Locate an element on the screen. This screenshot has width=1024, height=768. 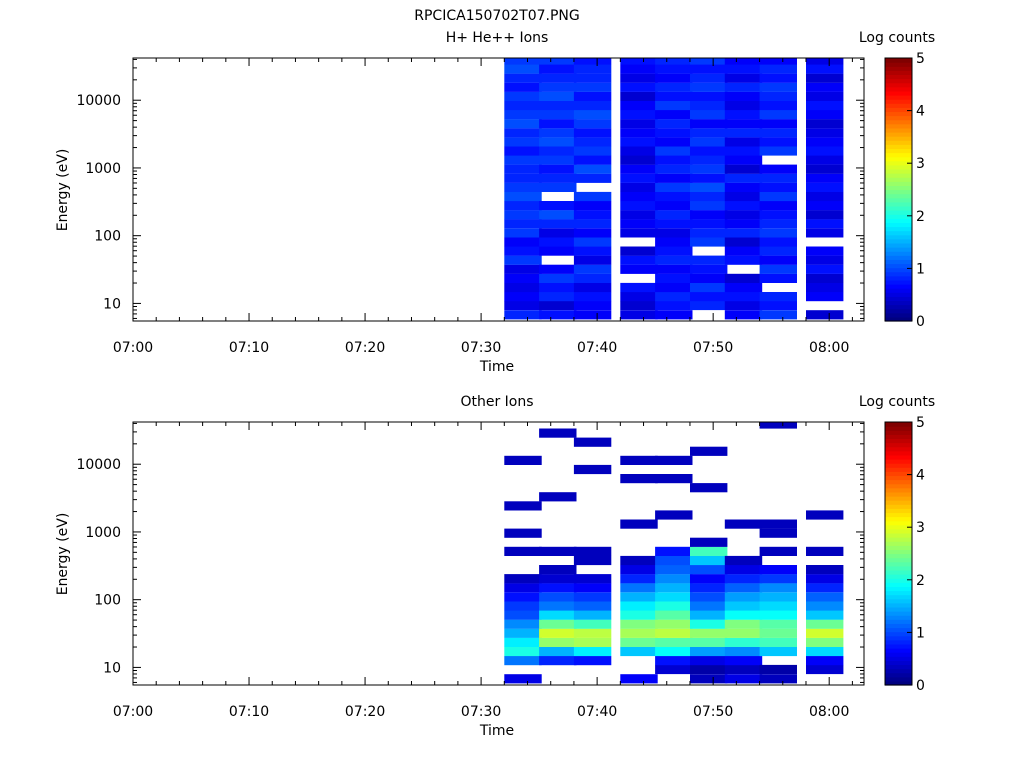
figure-title: RPCICA150702T07.PNG is located at coordinates (496, 16).